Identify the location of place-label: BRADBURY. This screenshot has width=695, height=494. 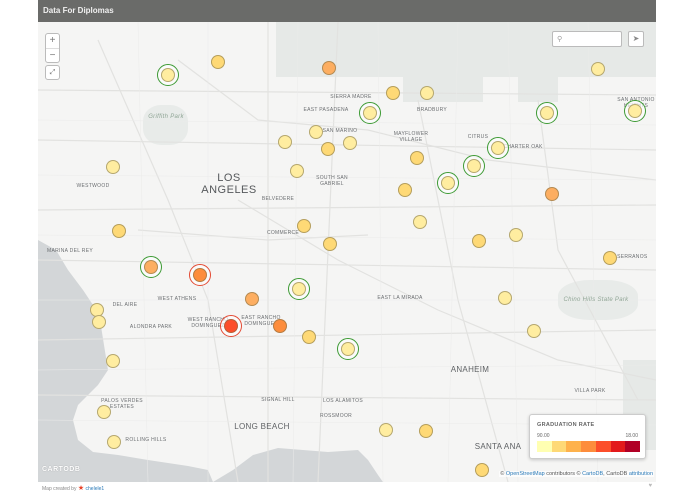
(432, 110).